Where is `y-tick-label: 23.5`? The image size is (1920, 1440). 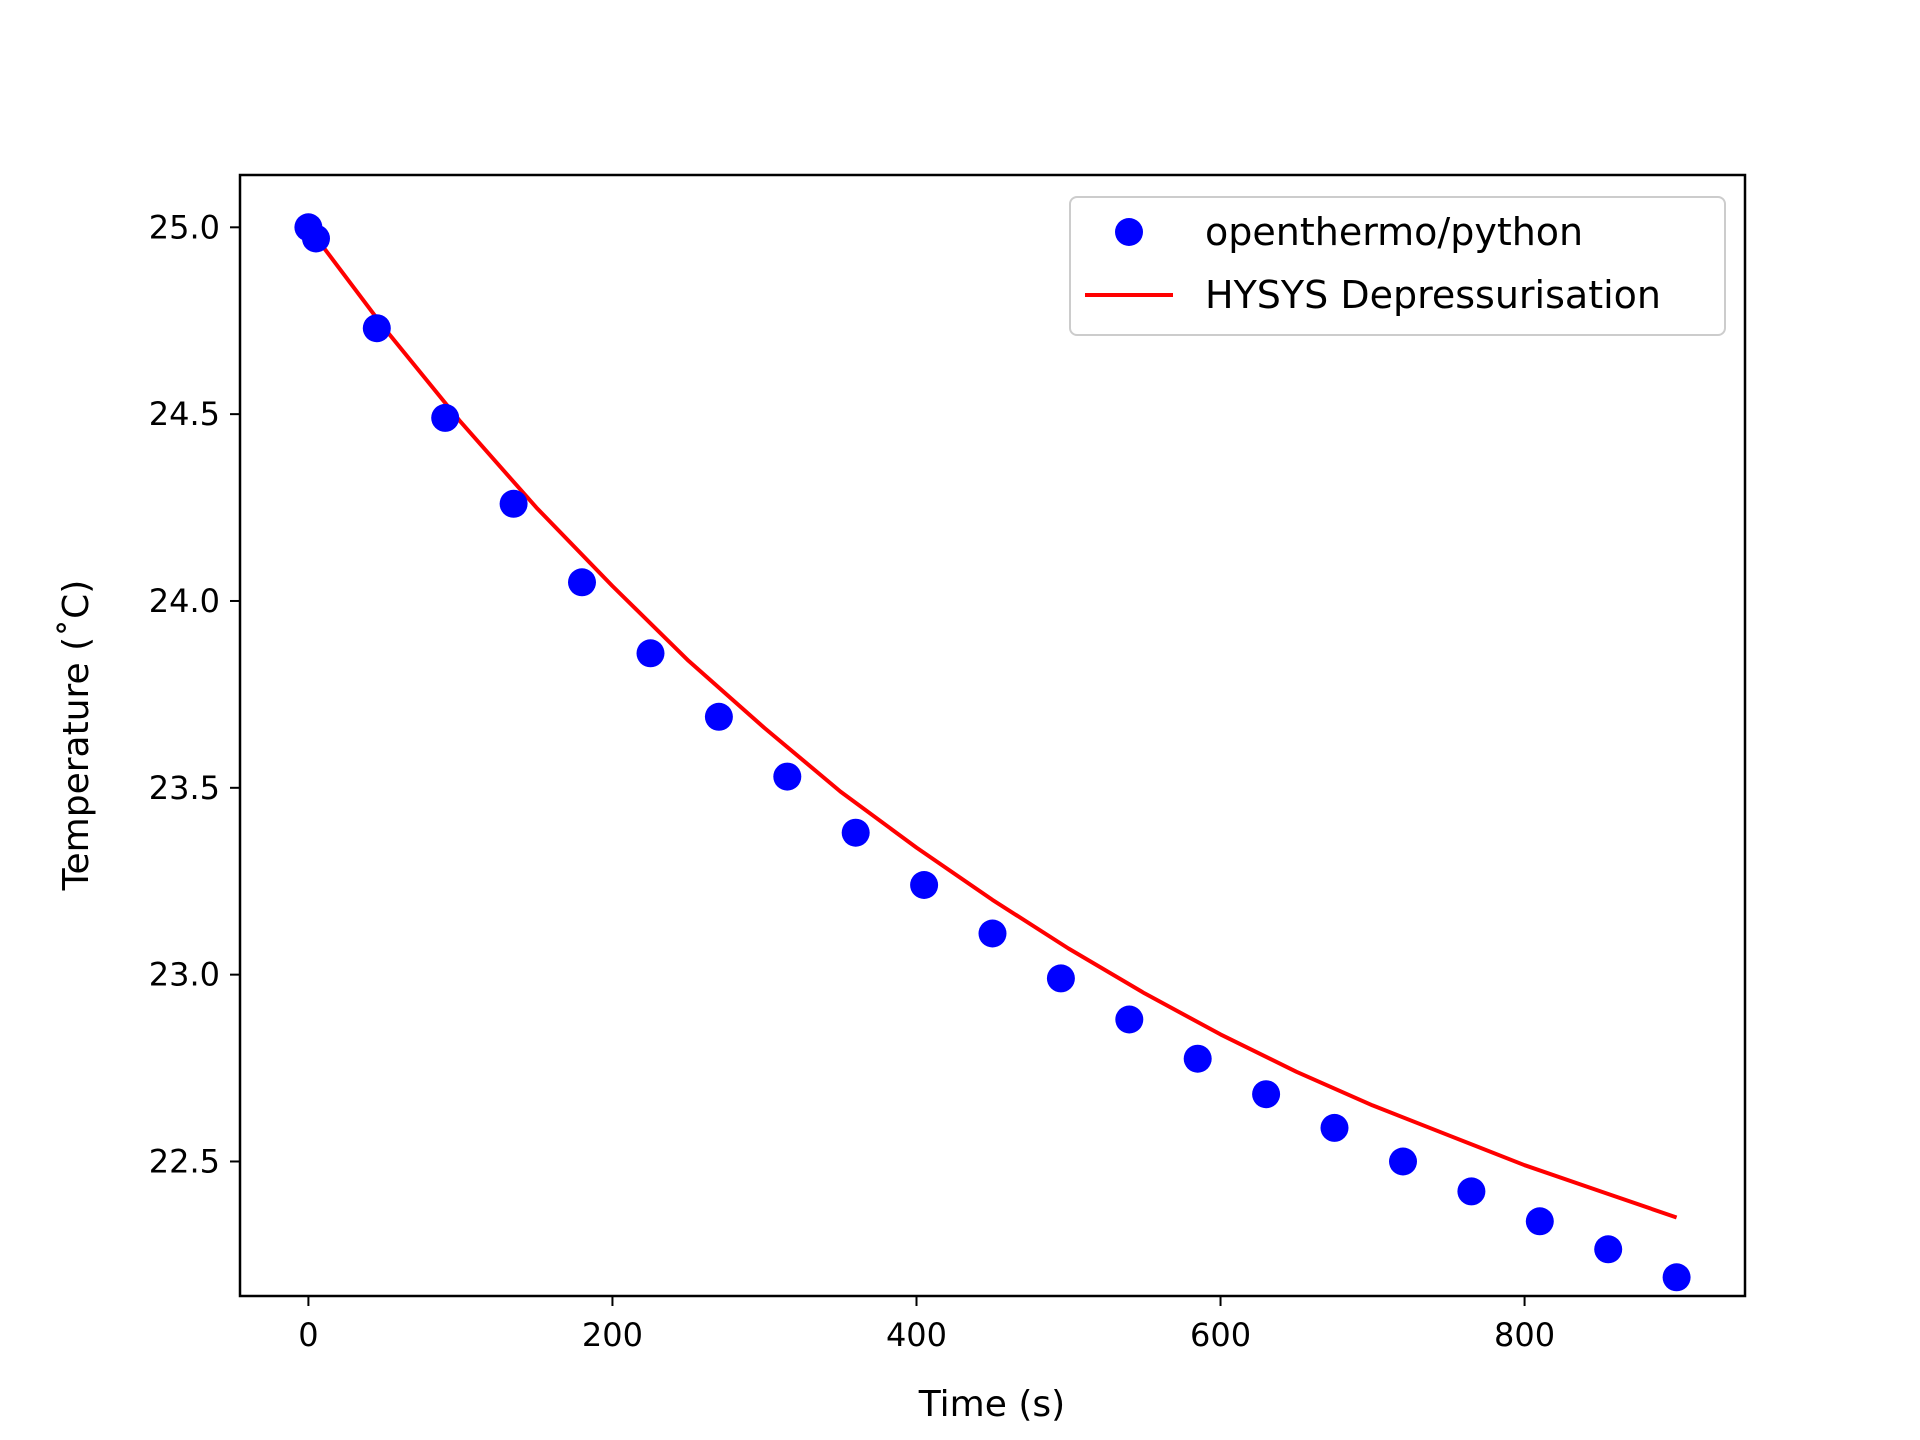
y-tick-label: 23.5 is located at coordinates (184, 788).